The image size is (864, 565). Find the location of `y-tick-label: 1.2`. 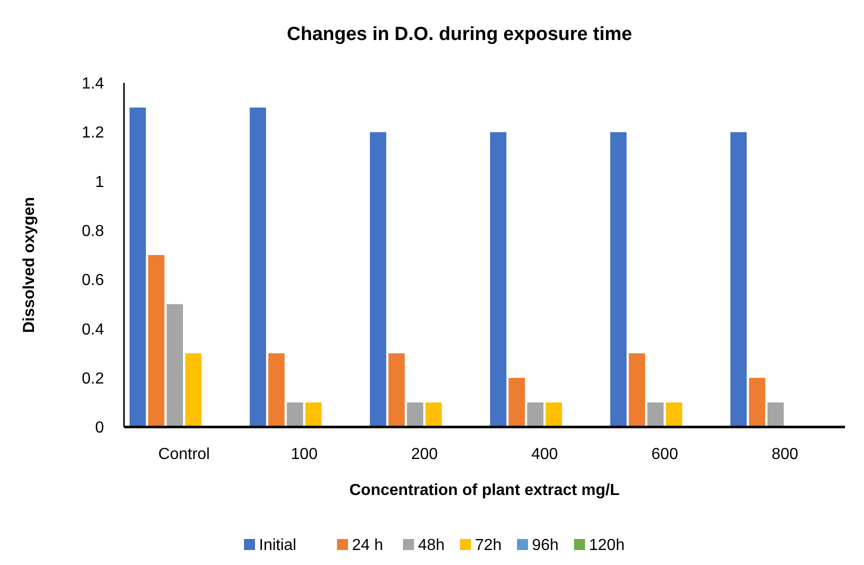

y-tick-label: 1.2 is located at coordinates (93, 133).